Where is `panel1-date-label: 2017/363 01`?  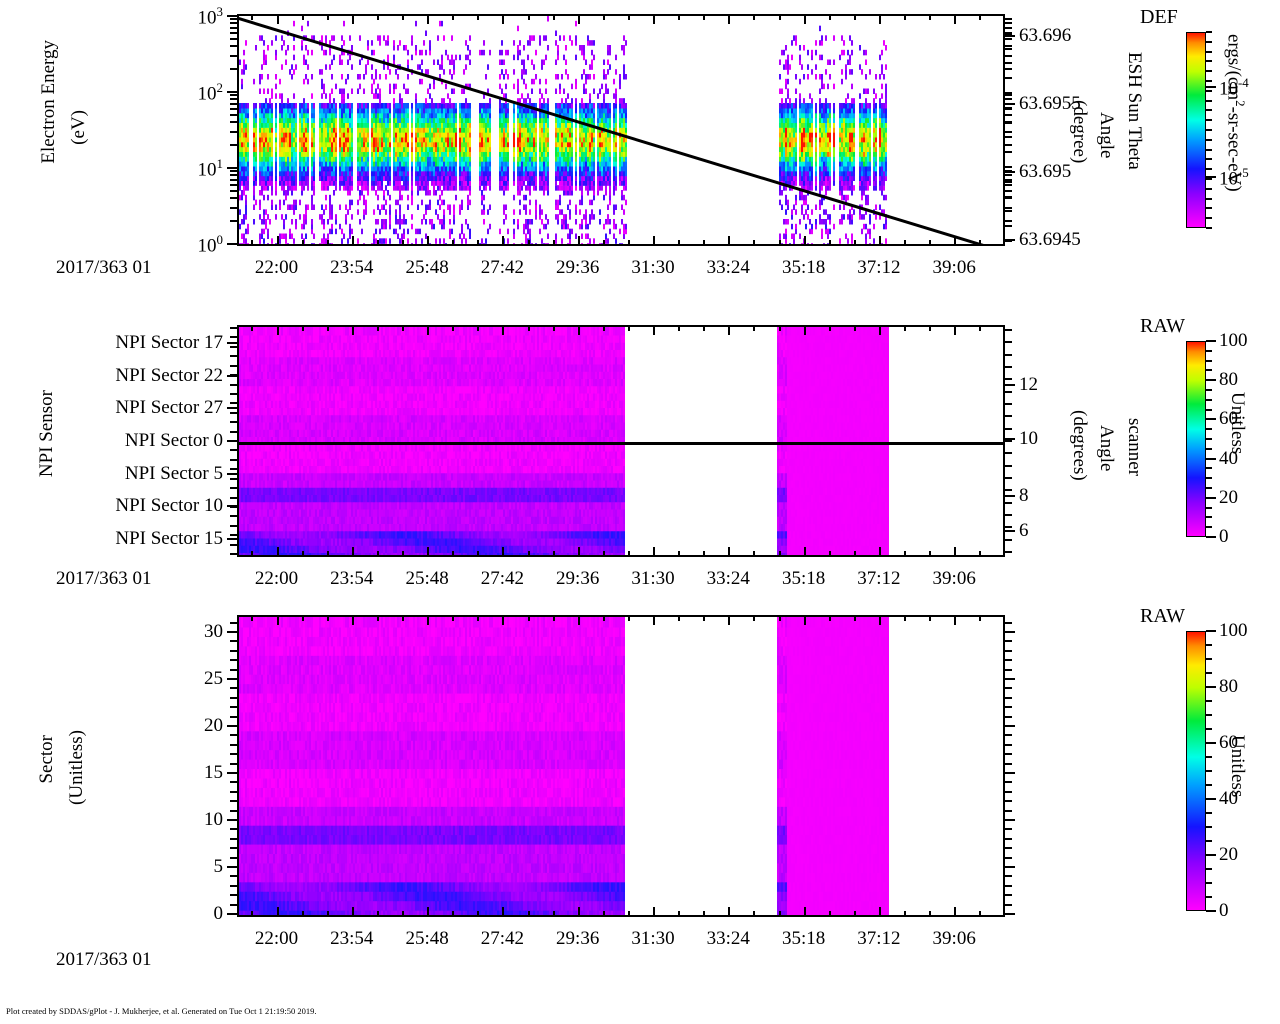 panel1-date-label: 2017/363 01 is located at coordinates (104, 267).